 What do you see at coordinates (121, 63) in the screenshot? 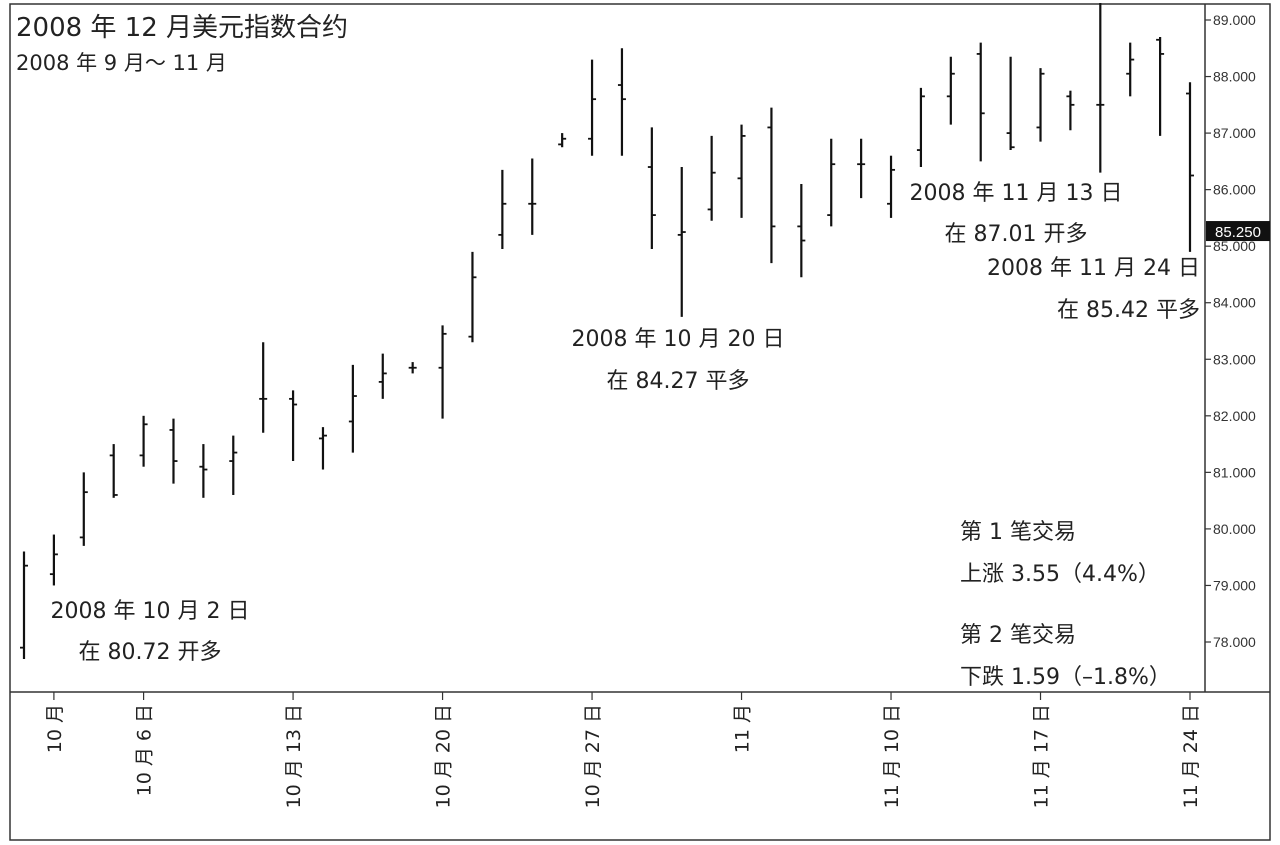
I see `chart-subtitle: 2008 年 9 月～ 11 月` at bounding box center [121, 63].